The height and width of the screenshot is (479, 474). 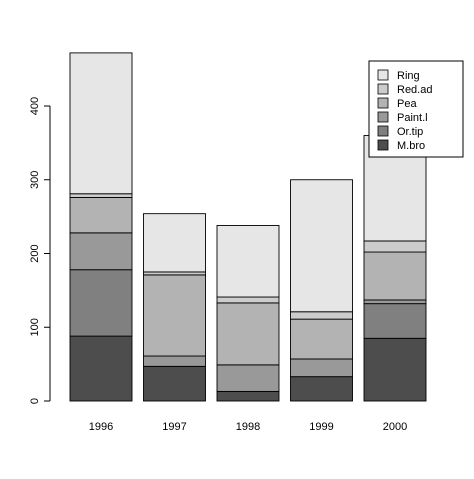 What do you see at coordinates (248, 334) in the screenshot?
I see `bar-segment-1998-pea` at bounding box center [248, 334].